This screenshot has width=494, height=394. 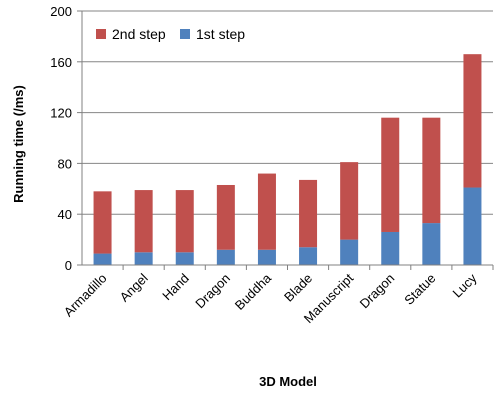 What do you see at coordinates (175, 287) in the screenshot?
I see `x-tick-label: Hand` at bounding box center [175, 287].